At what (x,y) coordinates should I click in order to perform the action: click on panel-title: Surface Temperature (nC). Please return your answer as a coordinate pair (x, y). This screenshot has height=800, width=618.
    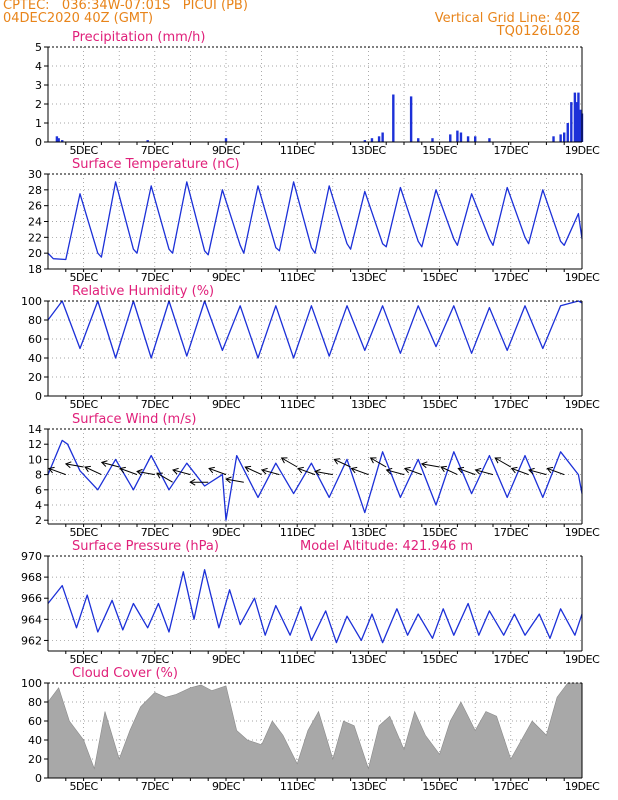
    Looking at the image, I should click on (156, 164).